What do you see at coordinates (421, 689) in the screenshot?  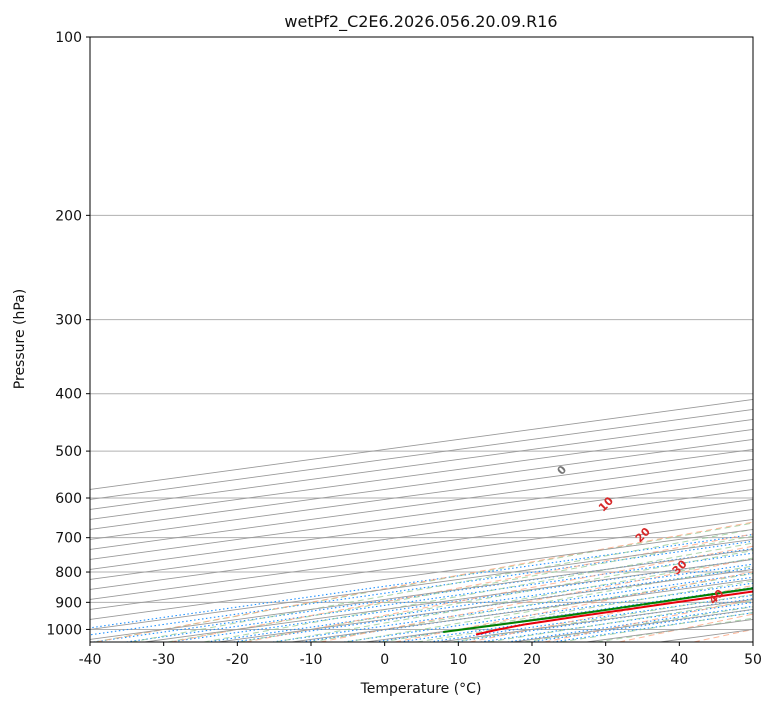 I see `x-axis-label: Temperature (°C)` at bounding box center [421, 689].